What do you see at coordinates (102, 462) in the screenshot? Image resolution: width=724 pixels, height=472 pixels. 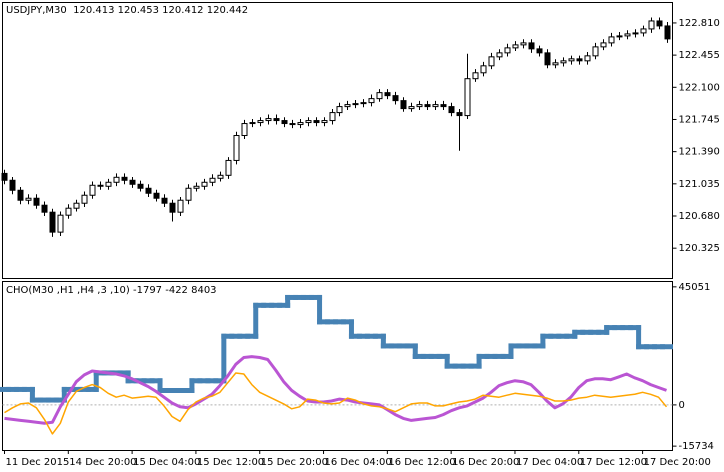 I see `x-tick-label: 14 Dec 20:00` at bounding box center [102, 462].